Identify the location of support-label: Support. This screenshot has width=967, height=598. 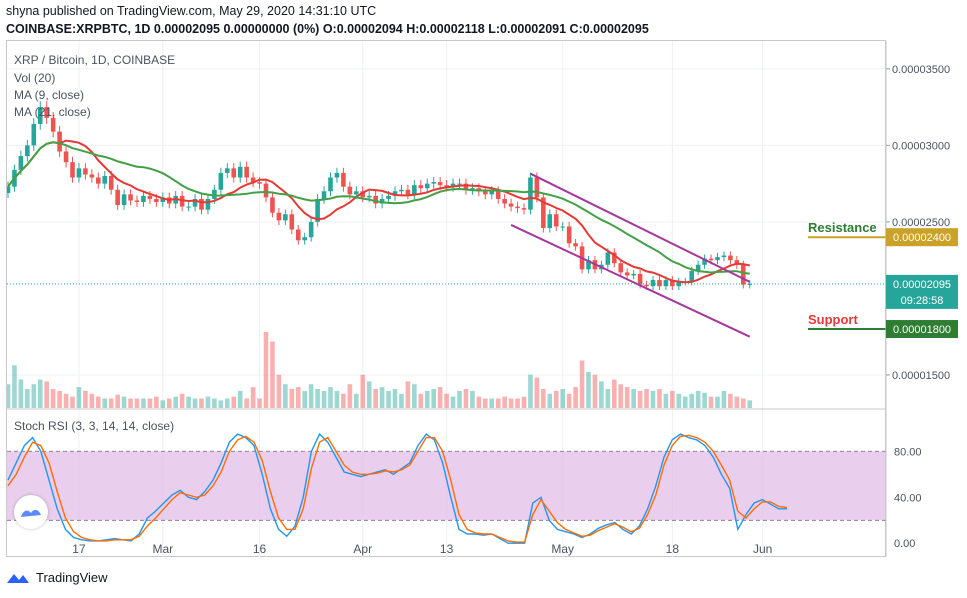
(833, 319).